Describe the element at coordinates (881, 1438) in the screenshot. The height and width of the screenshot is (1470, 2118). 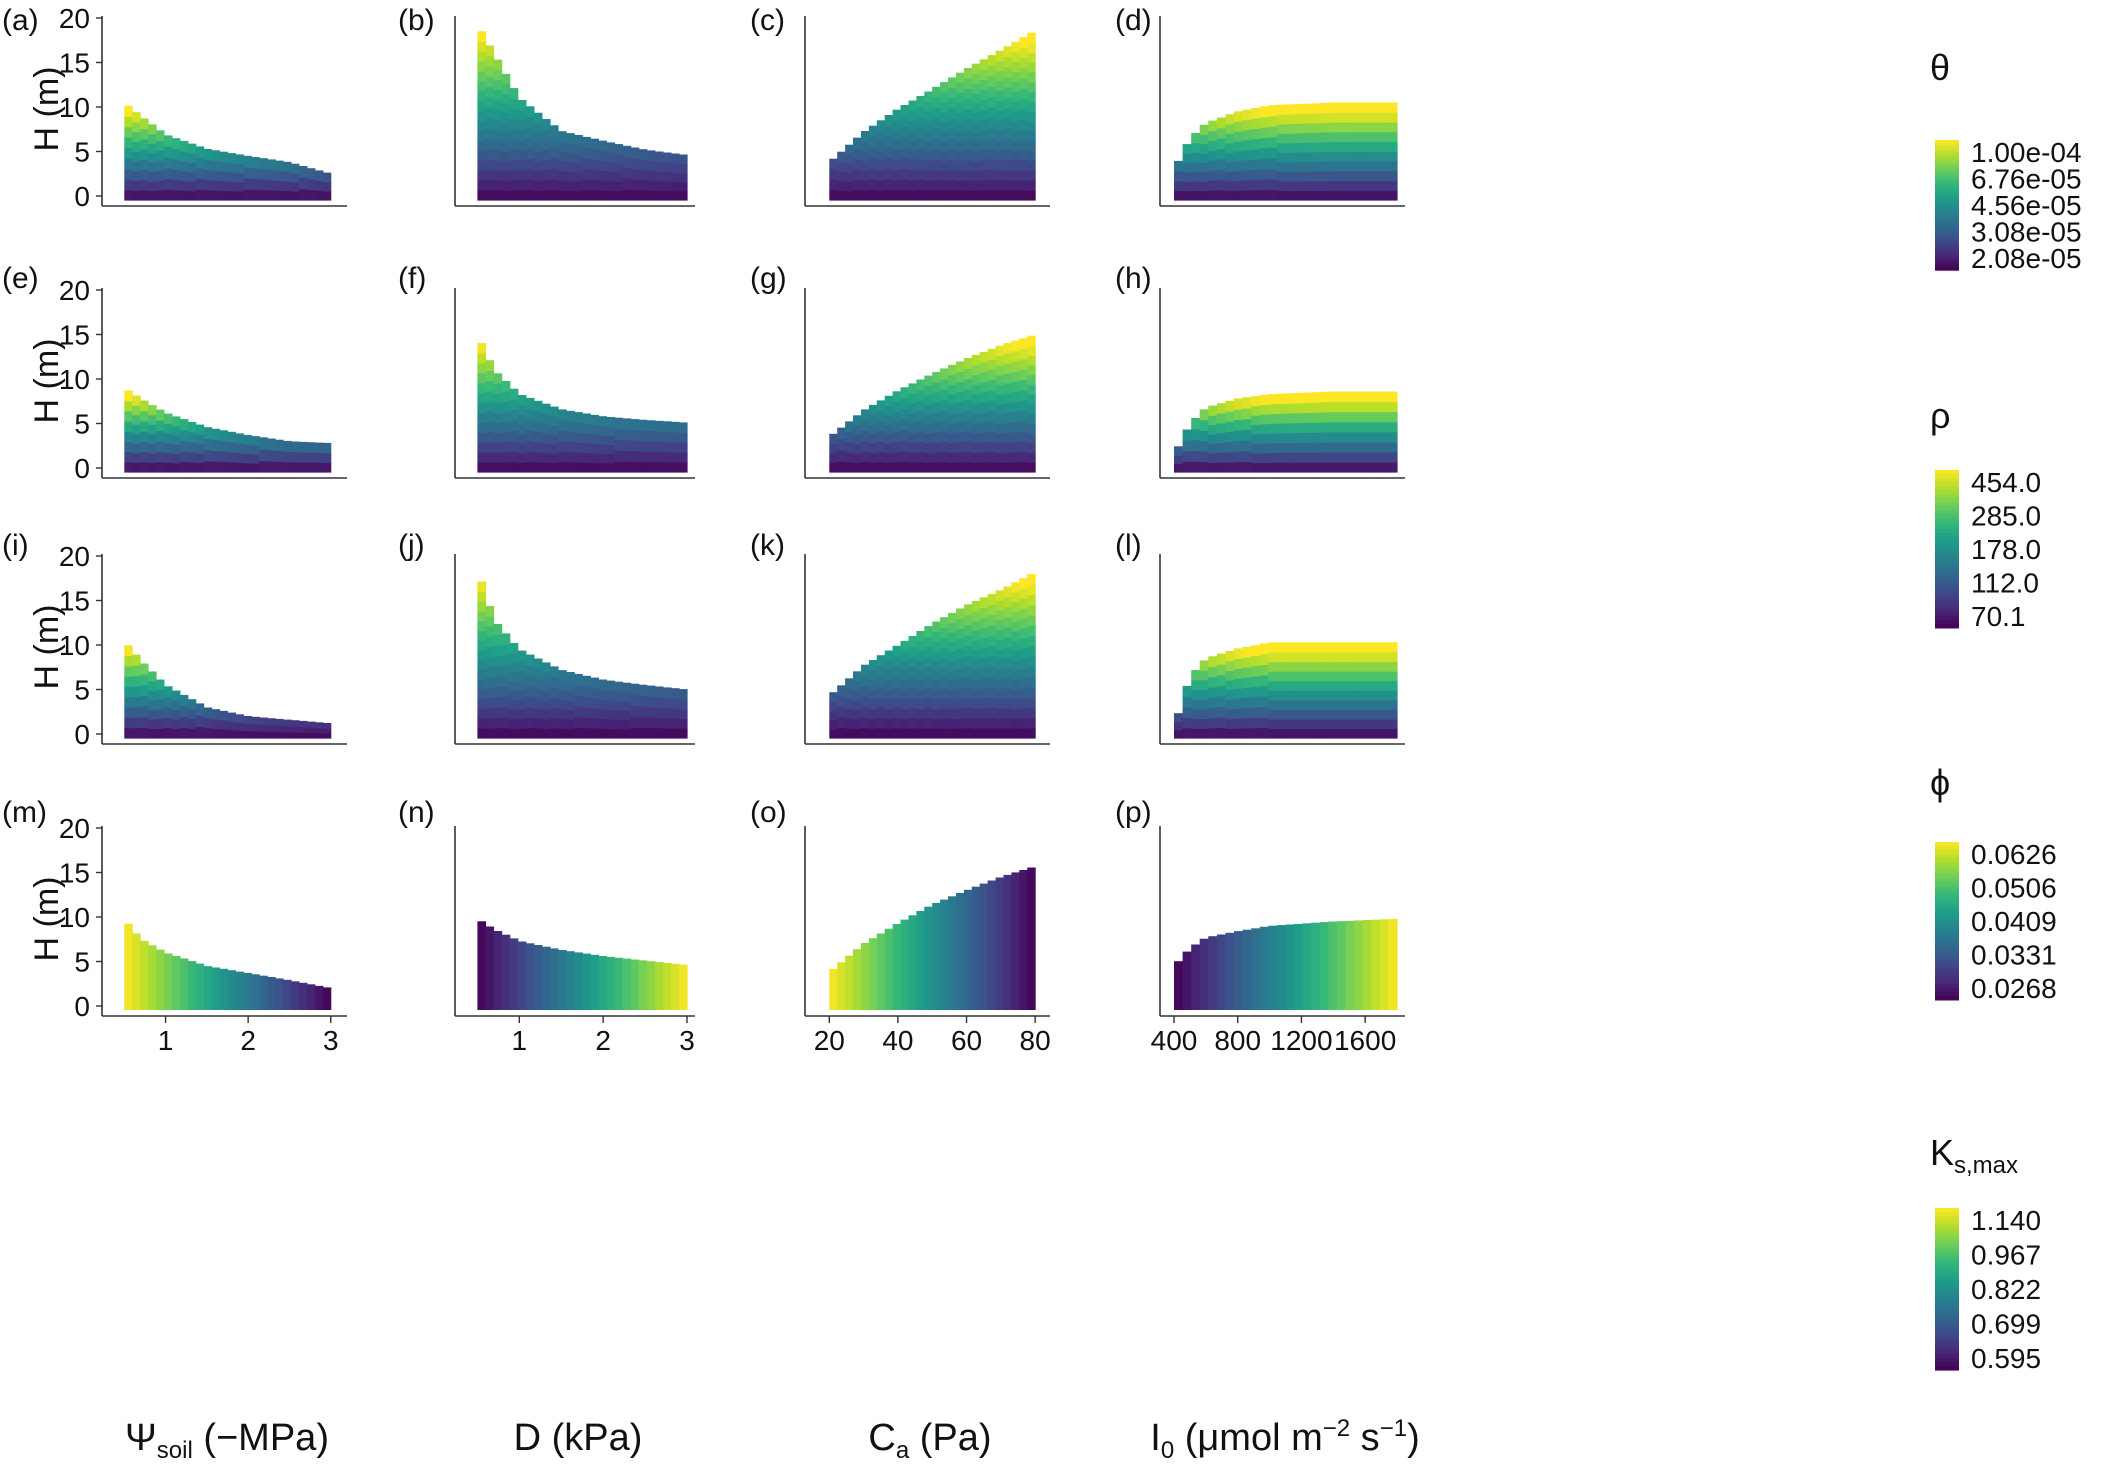
I see `x-axis-title-part: C` at that location.